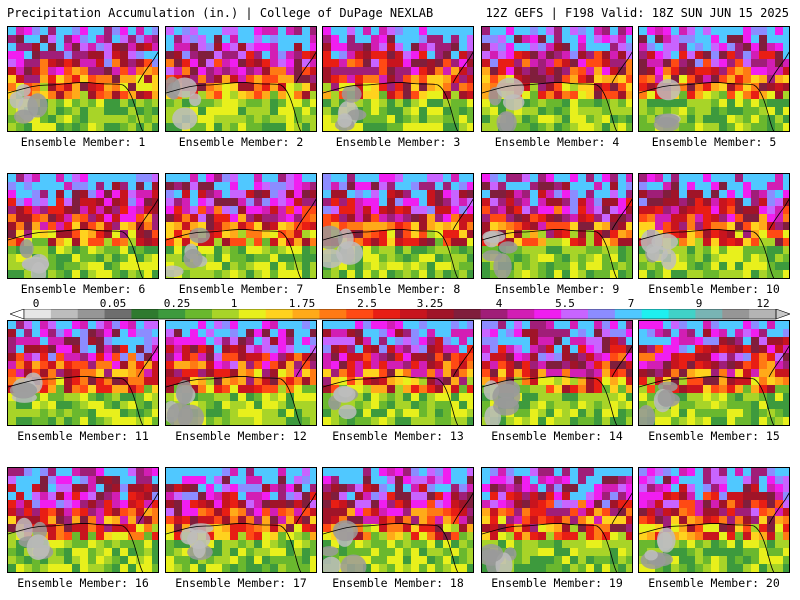 This screenshot has height=600, width=800. Describe the element at coordinates (398, 583) in the screenshot. I see `ensemble-member-label: Ensemble Member: 18` at that location.